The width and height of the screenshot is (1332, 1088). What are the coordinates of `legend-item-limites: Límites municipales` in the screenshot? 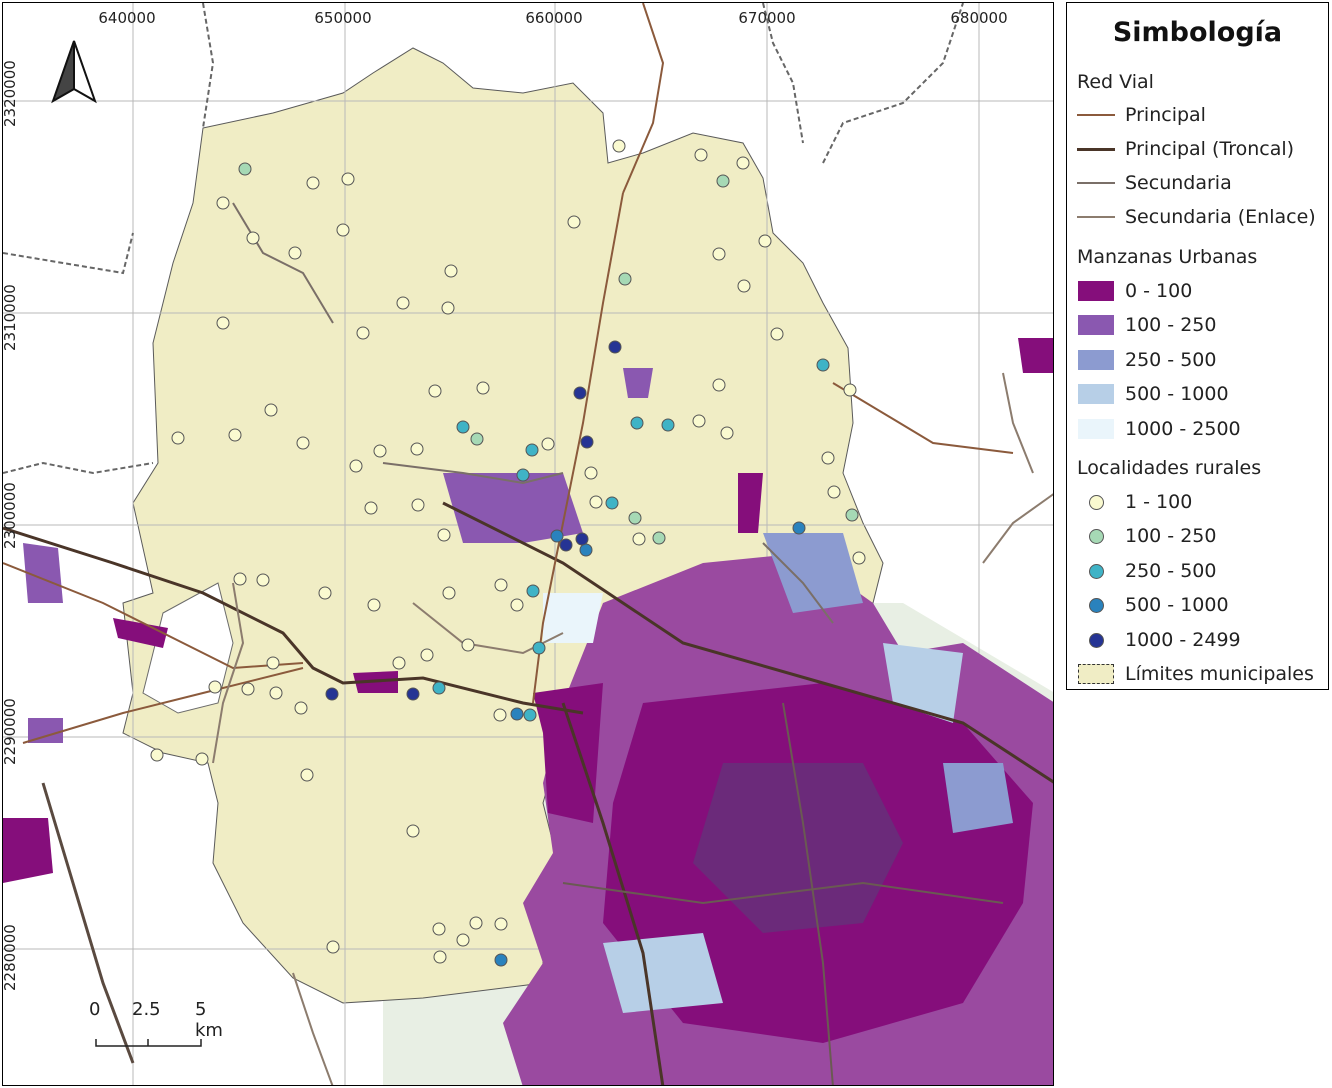 It's located at (1195, 674).